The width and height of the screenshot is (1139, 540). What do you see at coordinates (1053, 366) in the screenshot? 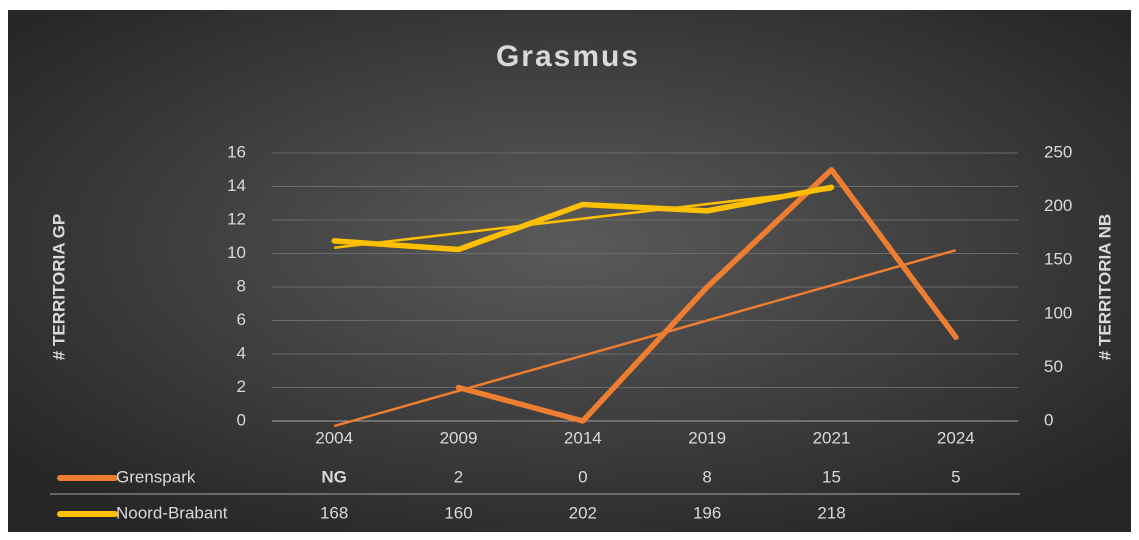
I see `y2-tick-label: 50` at bounding box center [1053, 366].